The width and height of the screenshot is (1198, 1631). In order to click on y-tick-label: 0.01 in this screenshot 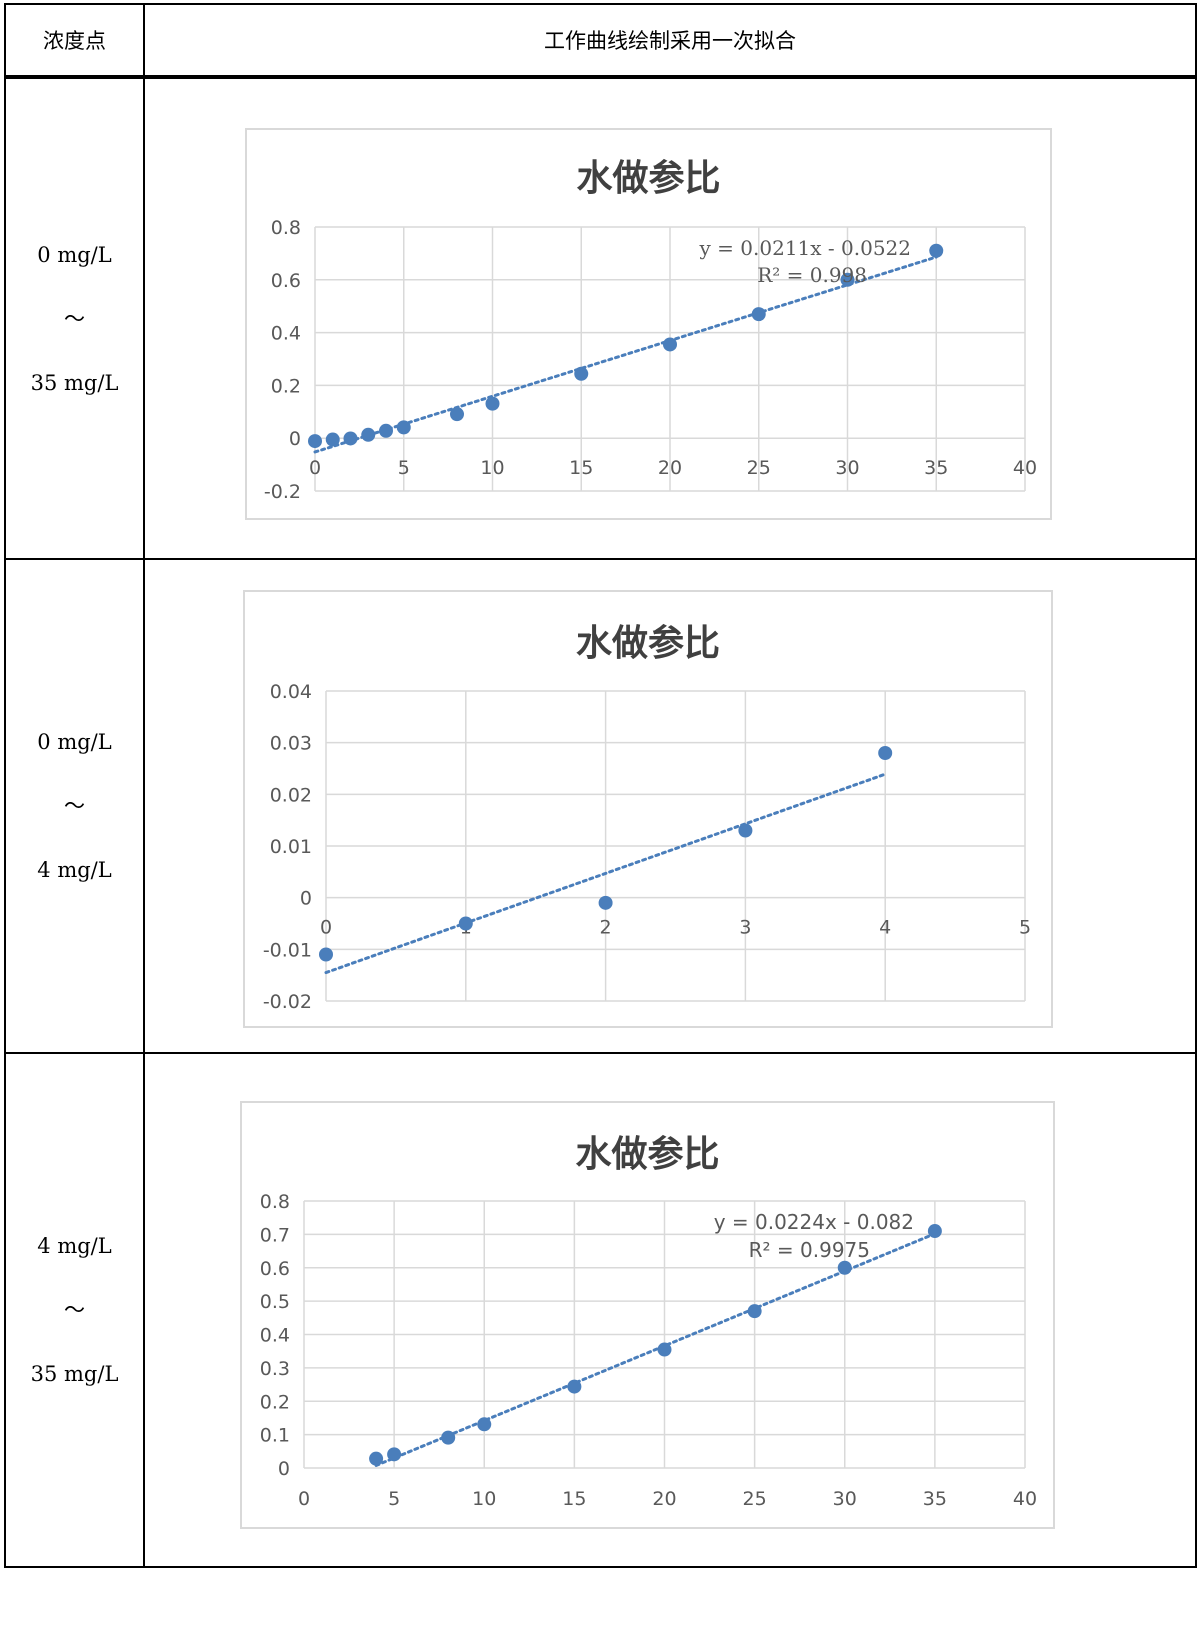, I will do `click(291, 847)`.